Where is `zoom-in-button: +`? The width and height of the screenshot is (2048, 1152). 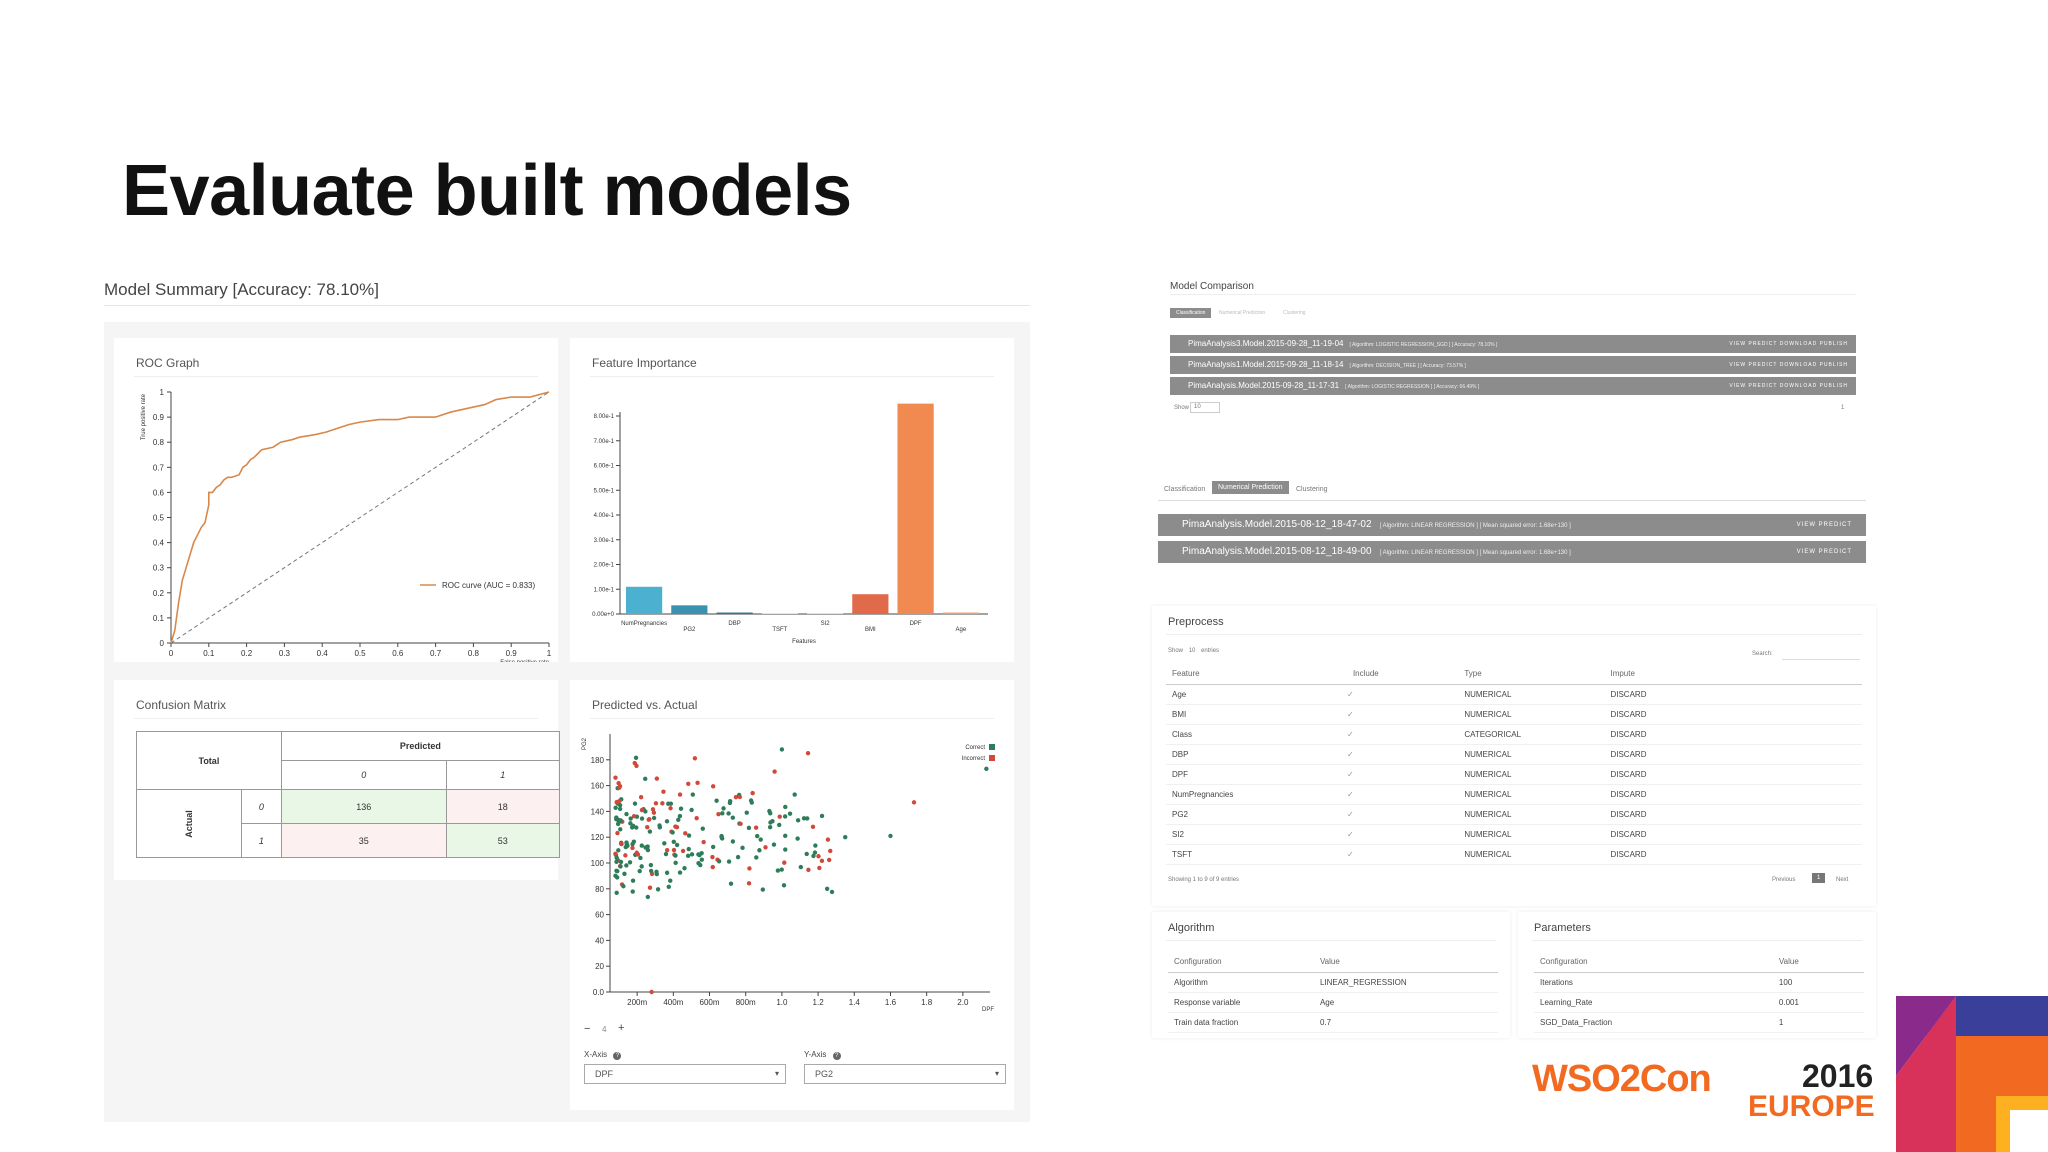
zoom-in-button: + is located at coordinates (621, 1028).